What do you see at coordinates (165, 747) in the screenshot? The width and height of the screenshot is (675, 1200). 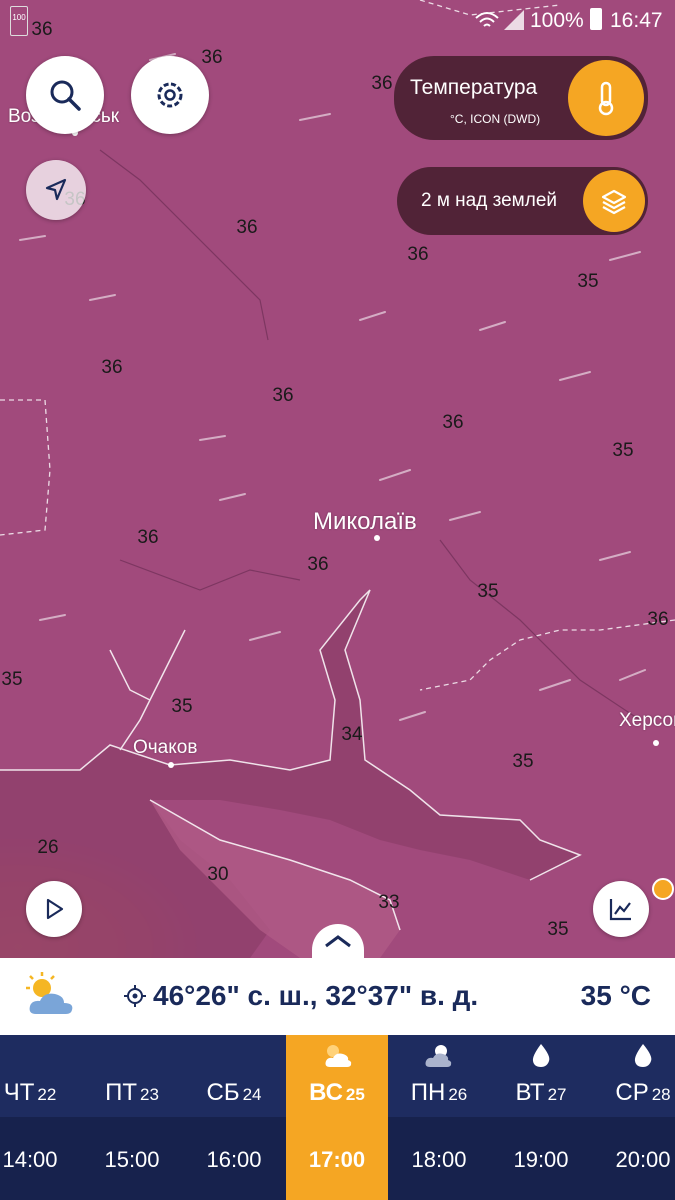 I see `city-label: Очаков` at bounding box center [165, 747].